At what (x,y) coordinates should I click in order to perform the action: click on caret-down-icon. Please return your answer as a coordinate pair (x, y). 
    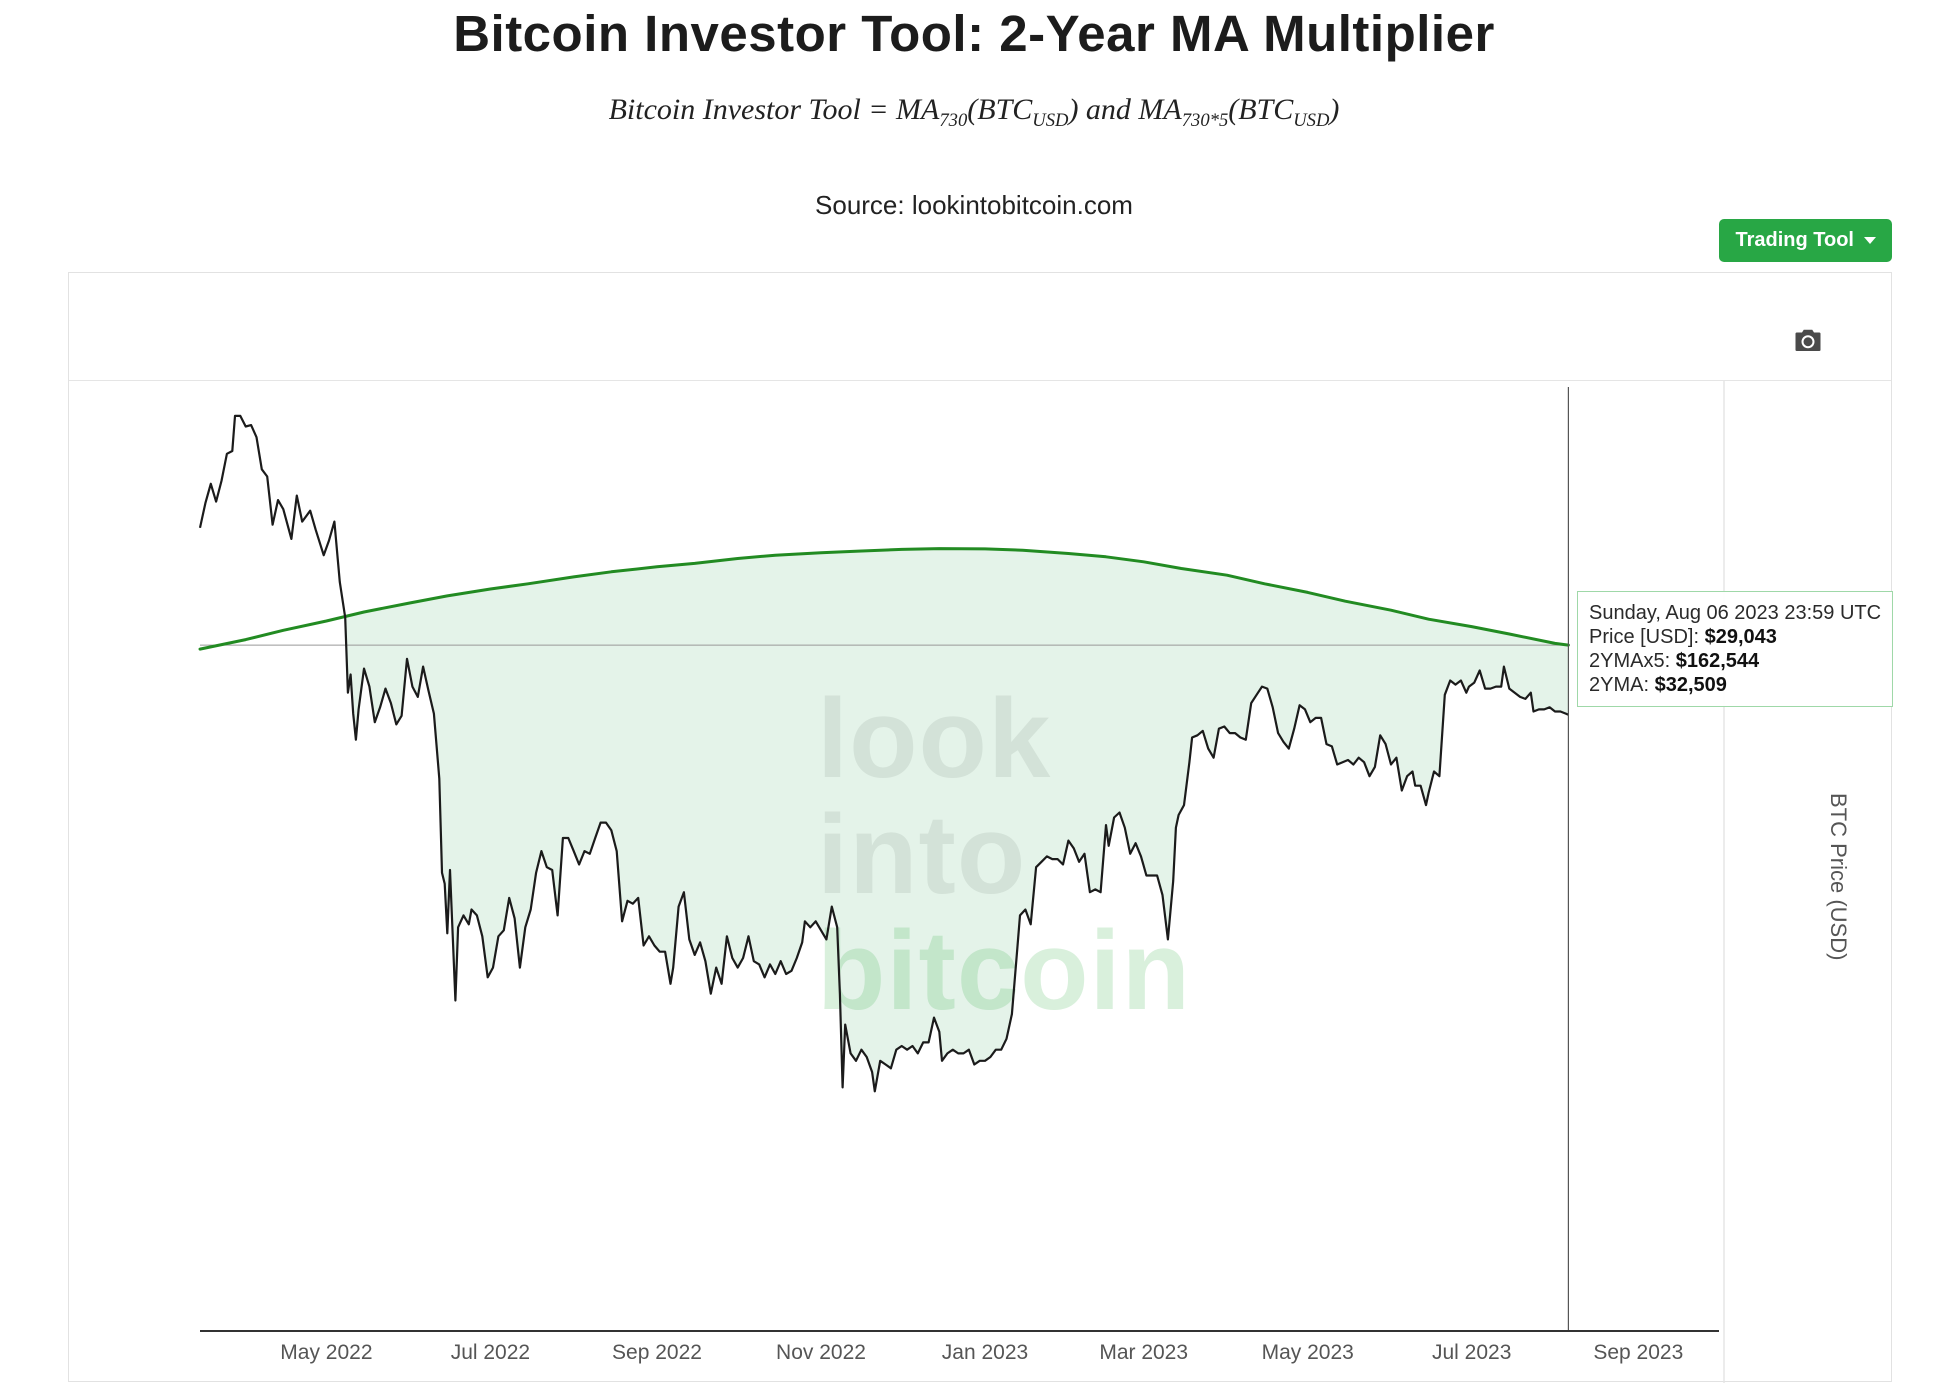
    Looking at the image, I should click on (1870, 240).